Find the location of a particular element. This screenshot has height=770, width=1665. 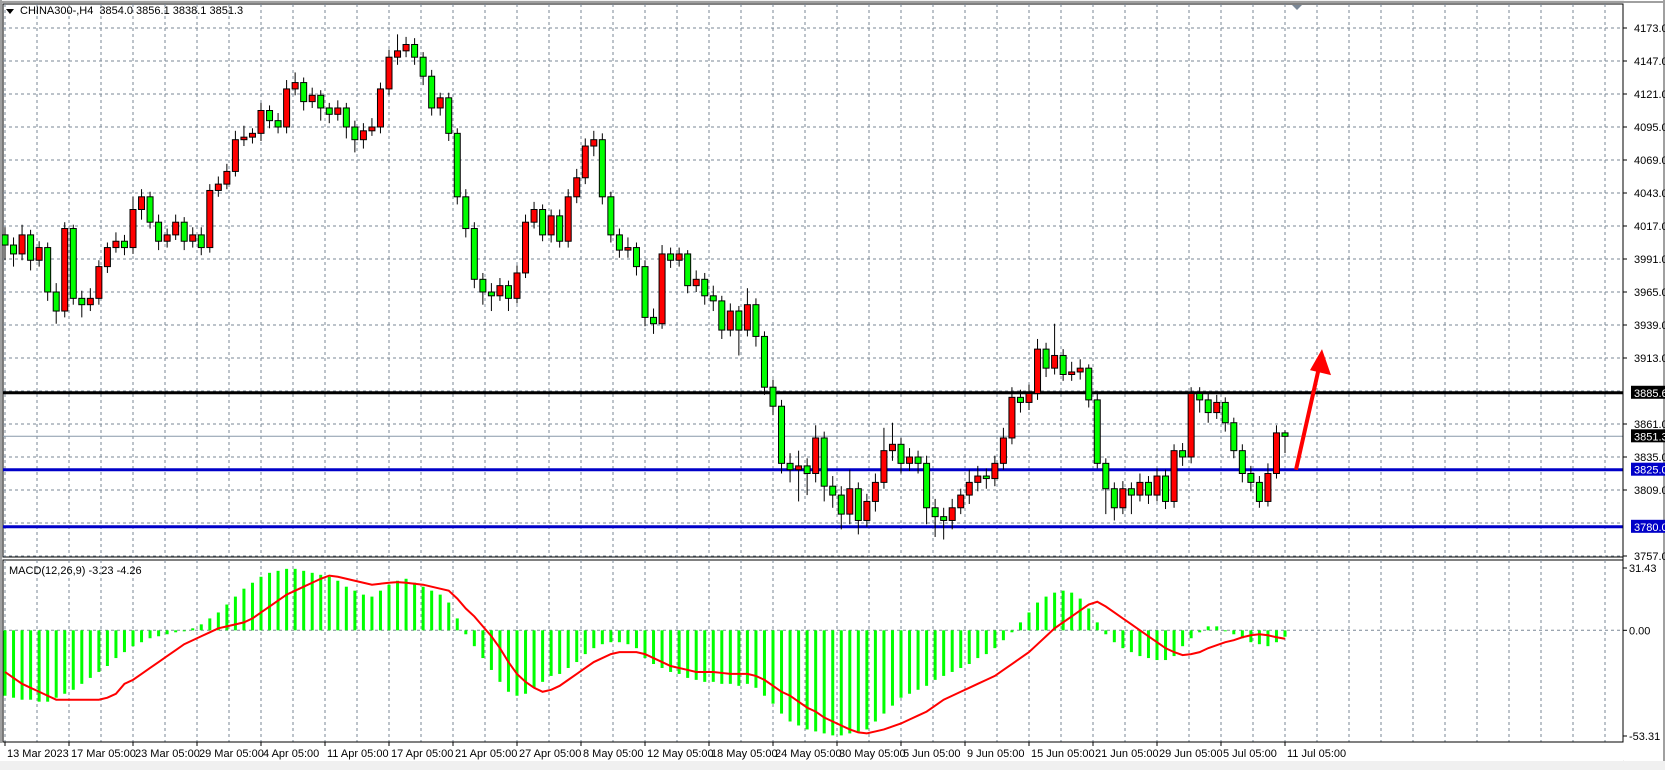

price-tick-label: 4173.0 is located at coordinates (1649, 29).